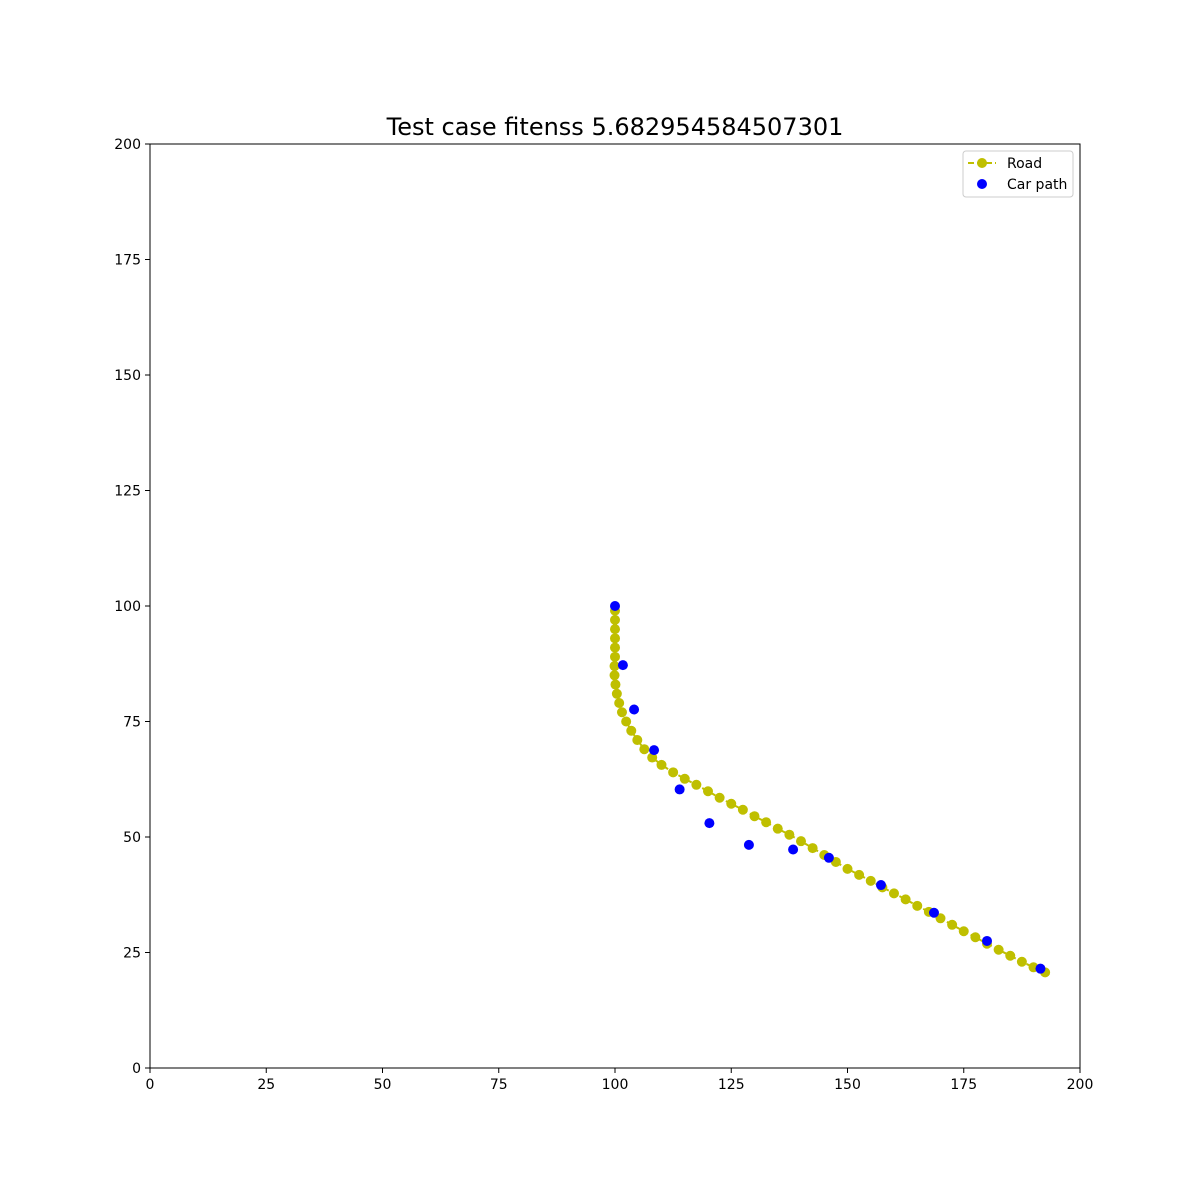  I want to click on x-axis: 0 25 50 75 100 125 150 175 200, so click(620, 1080).